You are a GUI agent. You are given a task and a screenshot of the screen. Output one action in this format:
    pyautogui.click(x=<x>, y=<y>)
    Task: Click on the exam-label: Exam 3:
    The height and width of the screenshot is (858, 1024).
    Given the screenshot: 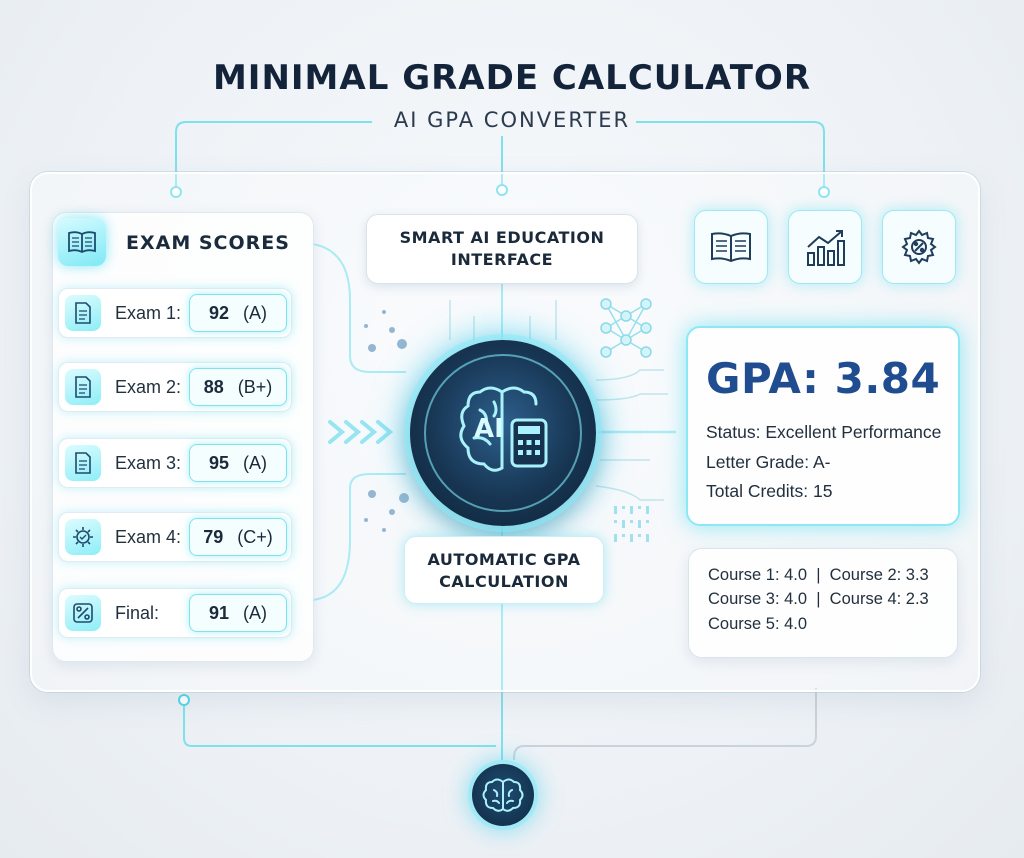 What is the action you would take?
    pyautogui.click(x=148, y=463)
    